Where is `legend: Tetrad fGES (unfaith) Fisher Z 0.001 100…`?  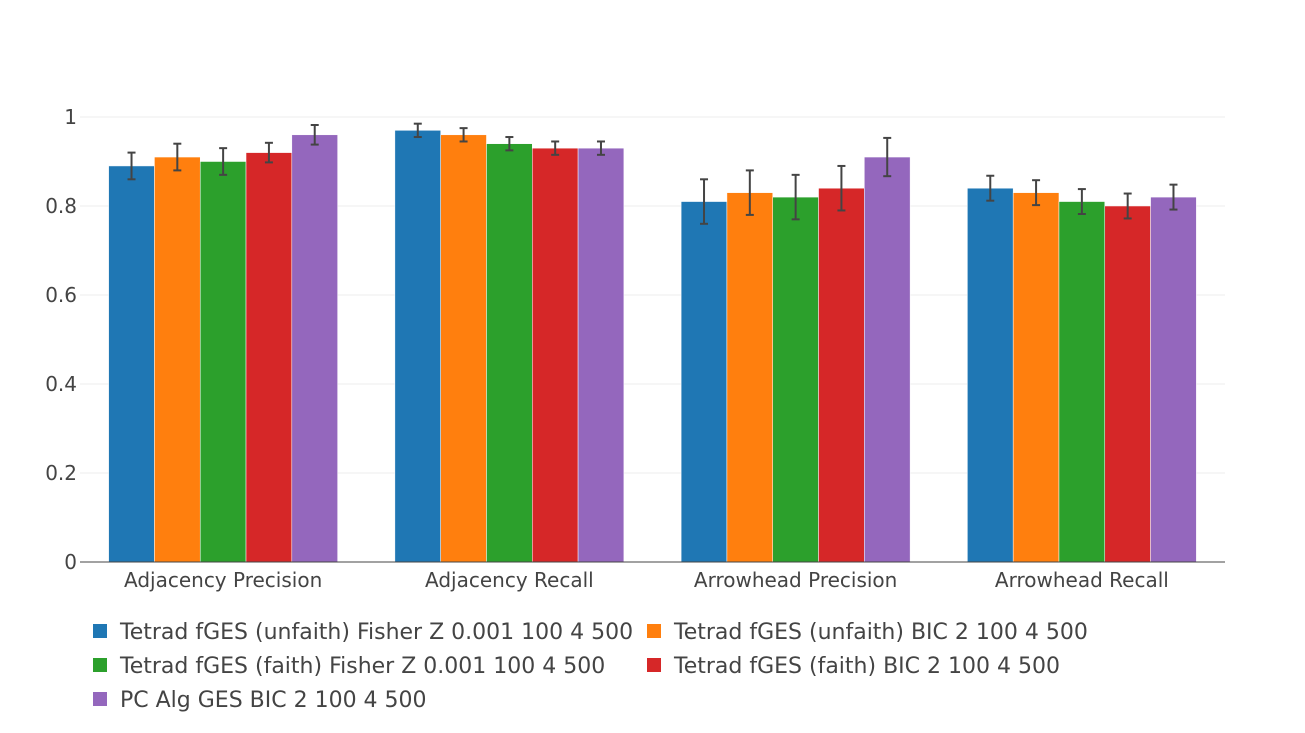
legend: Tetrad fGES (unfaith) Fisher Z 0.001 100… is located at coordinates (590, 666).